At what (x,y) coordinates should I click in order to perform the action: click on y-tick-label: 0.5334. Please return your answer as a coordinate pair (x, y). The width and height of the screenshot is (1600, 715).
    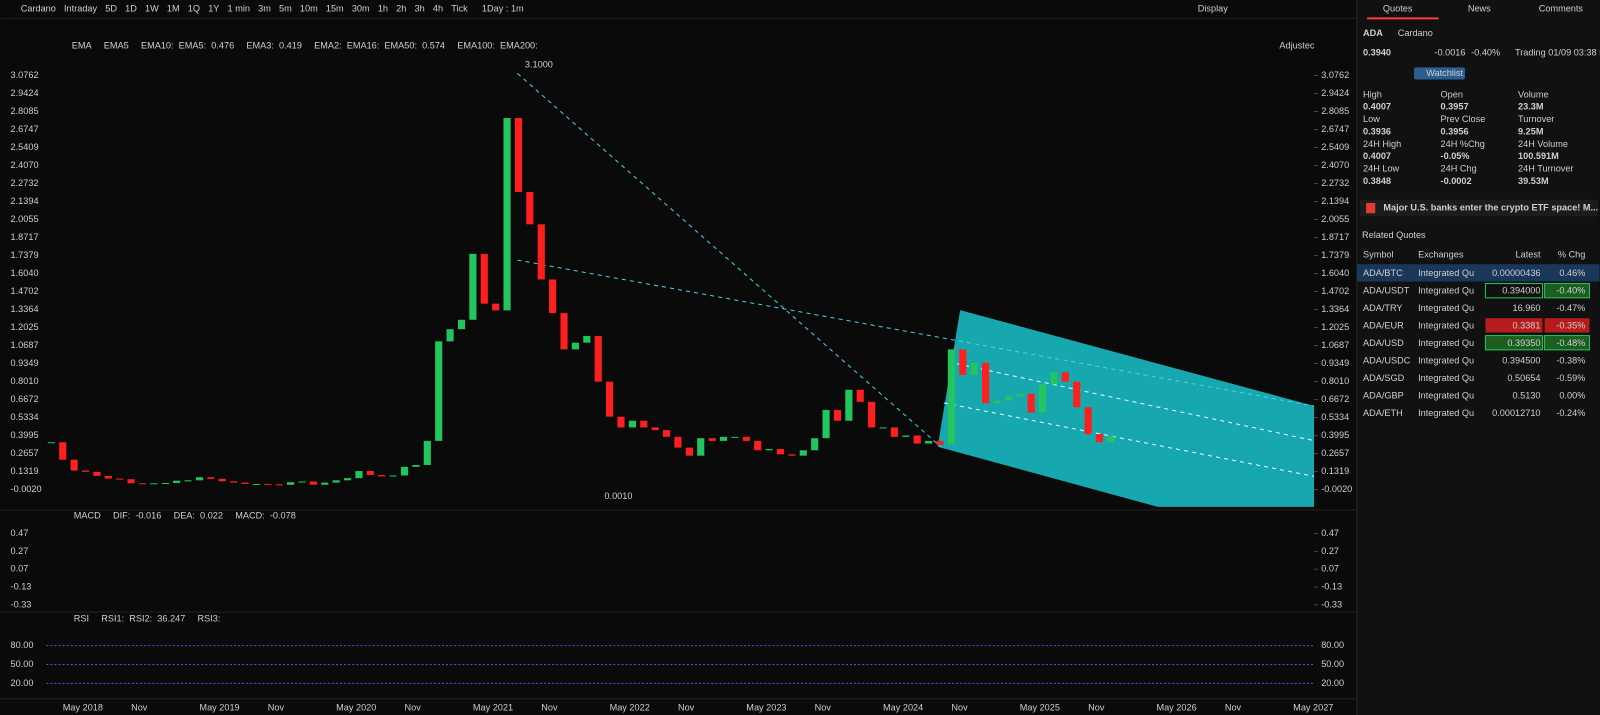
    Looking at the image, I should click on (1335, 417).